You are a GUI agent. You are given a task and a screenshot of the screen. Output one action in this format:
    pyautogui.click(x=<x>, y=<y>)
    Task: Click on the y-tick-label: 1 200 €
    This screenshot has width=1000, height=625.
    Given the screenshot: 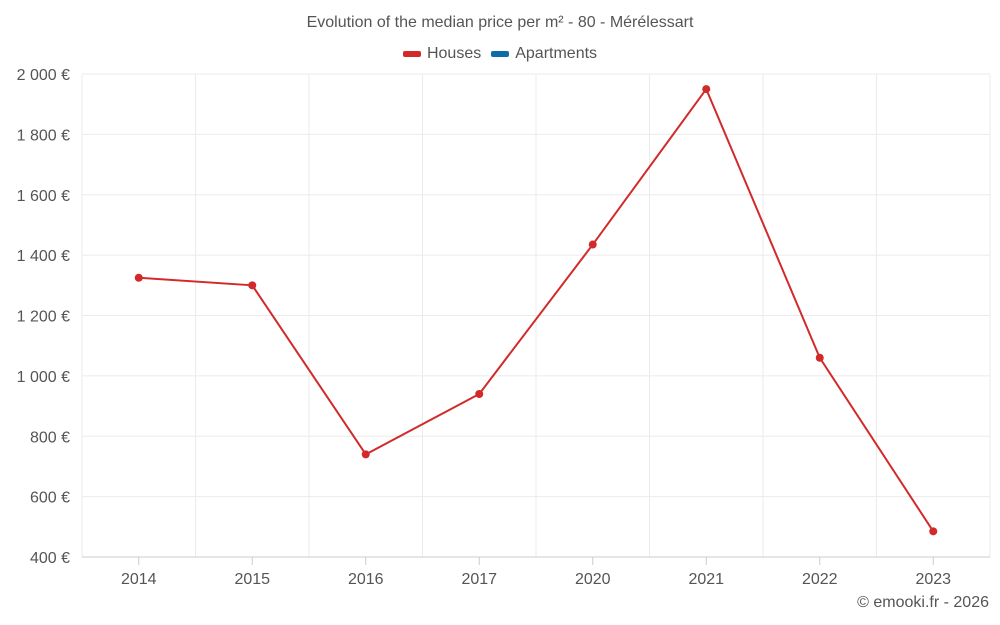 What is the action you would take?
    pyautogui.click(x=43, y=317)
    